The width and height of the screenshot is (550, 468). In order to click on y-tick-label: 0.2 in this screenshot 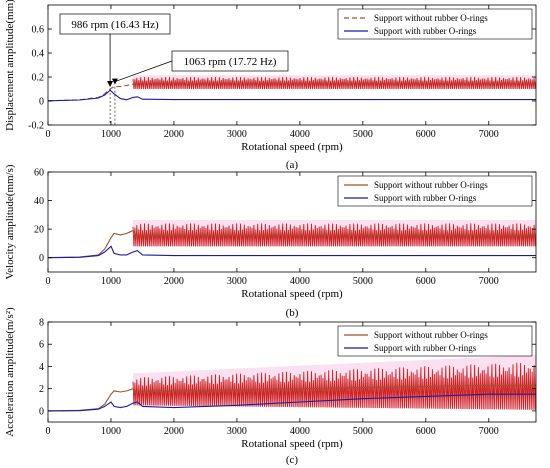, I will do `click(38, 78)`.